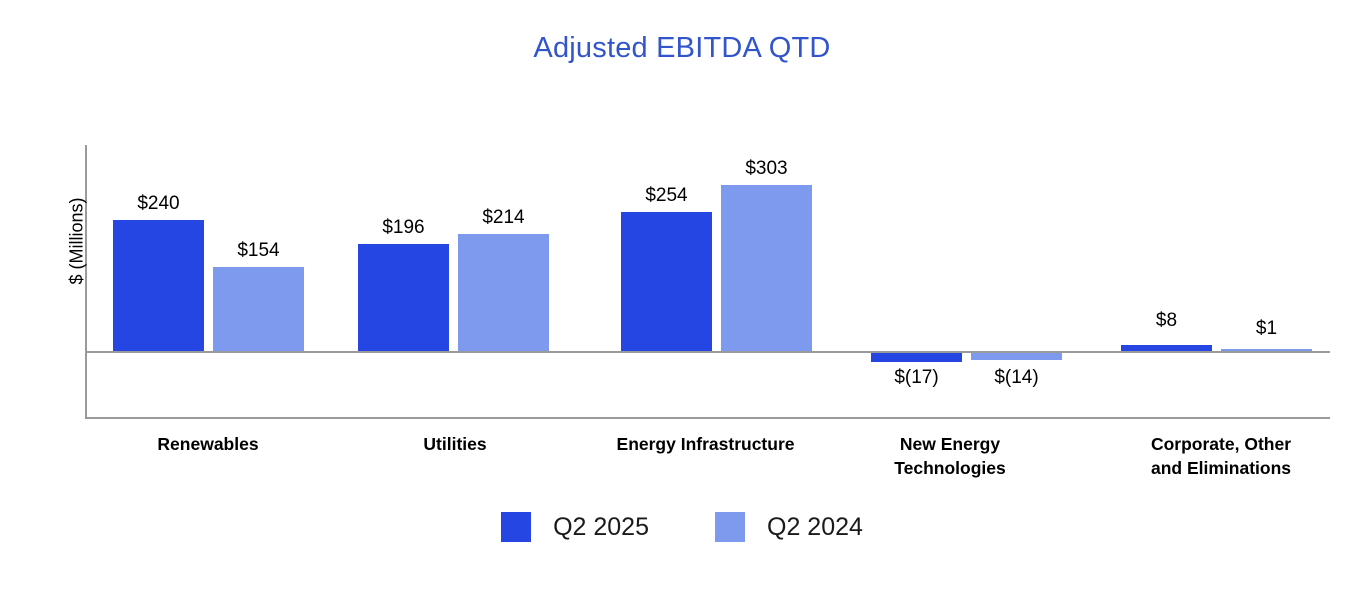 The width and height of the screenshot is (1364, 600). I want to click on bar-renewables-2024, so click(258, 309).